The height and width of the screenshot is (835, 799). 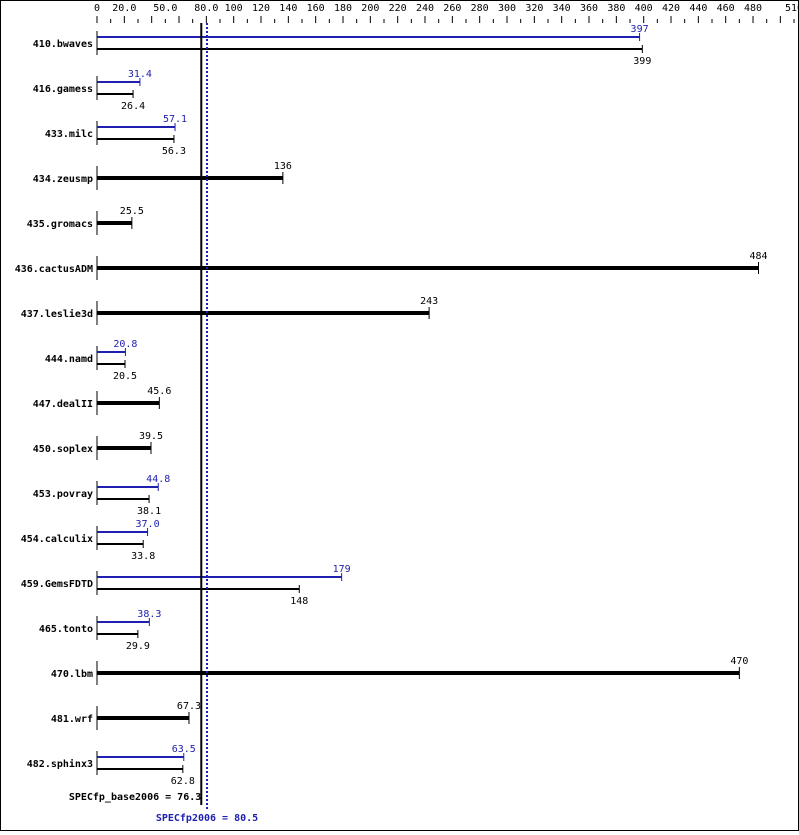 I want to click on benchmark-label: 437.leslie3d, so click(x=57, y=314).